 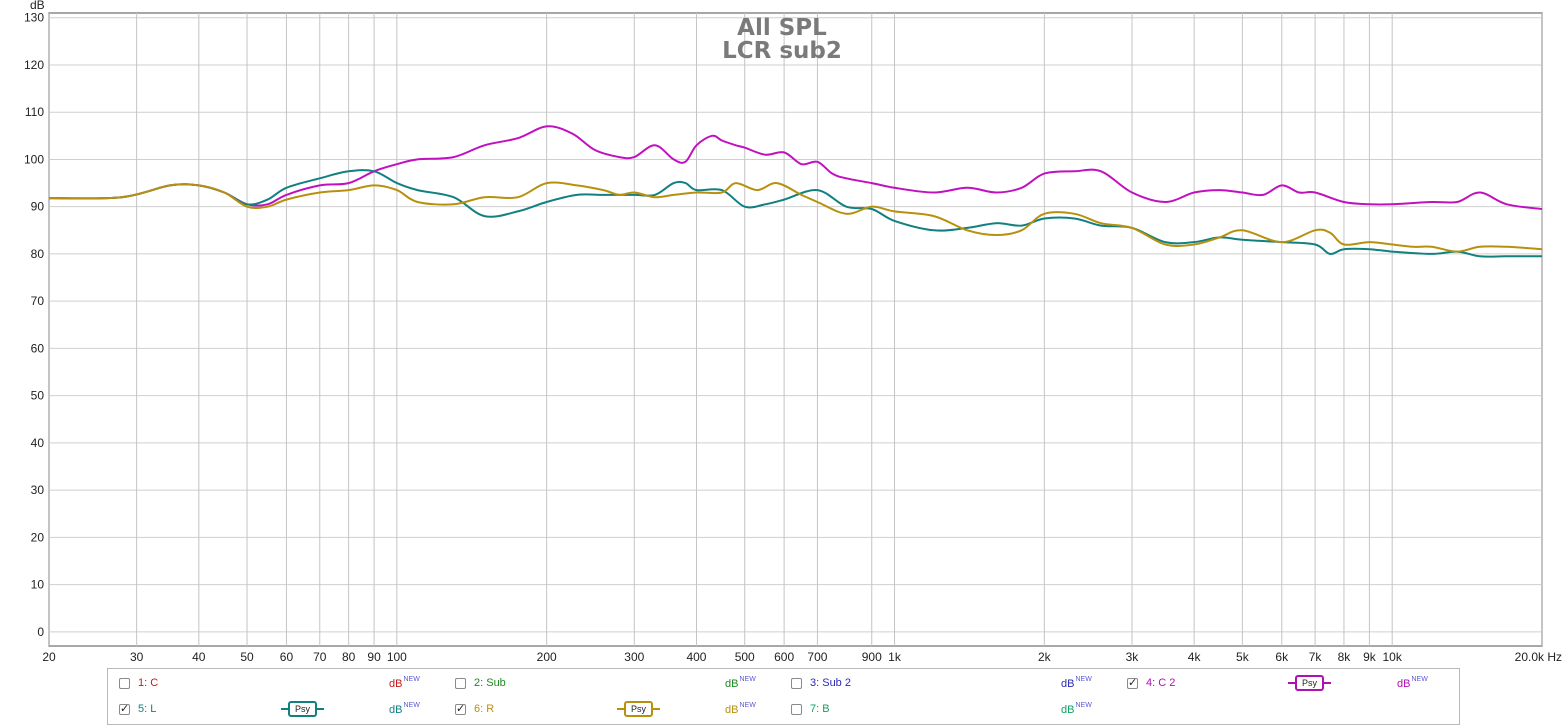 I want to click on y-tick-label: 130, so click(x=34, y=18).